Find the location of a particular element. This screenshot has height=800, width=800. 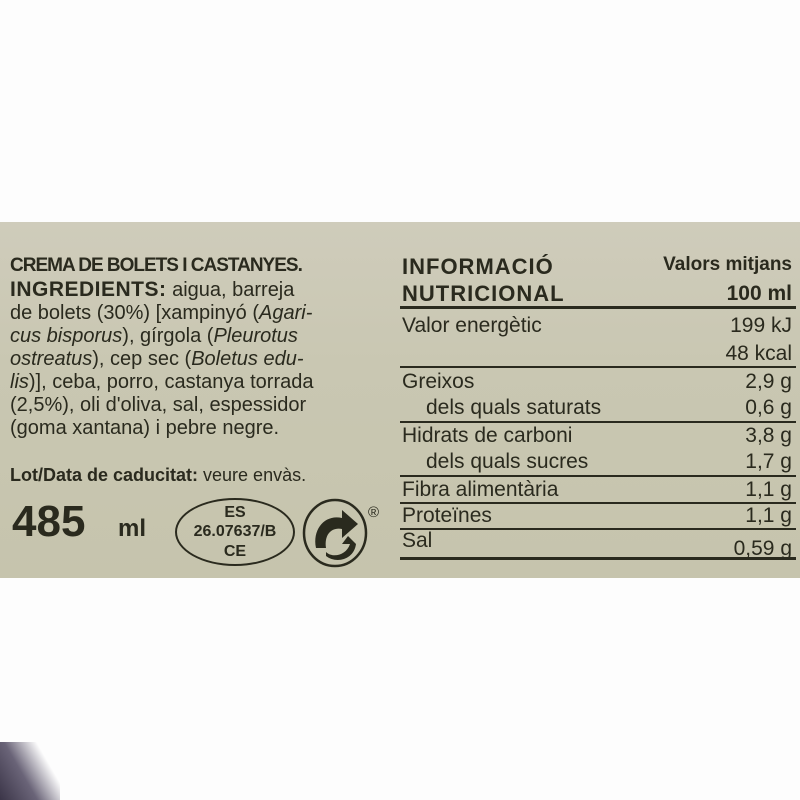

nutrition-value-carbs: 3,8 g is located at coordinates (768, 435).